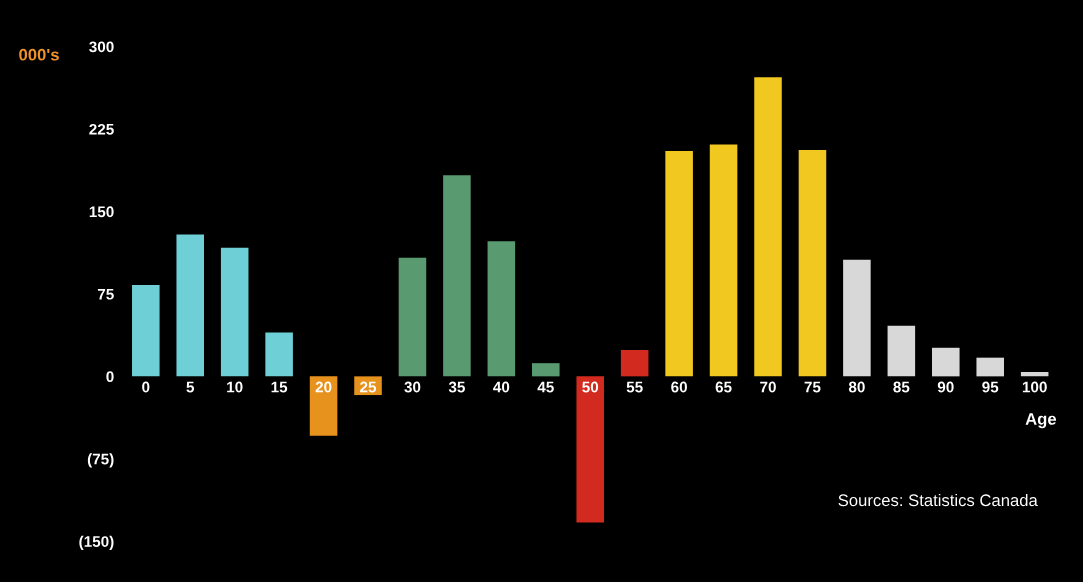 This screenshot has width=1083, height=582. Describe the element at coordinates (190, 387) in the screenshot. I see `x-tick-label: 5` at that location.